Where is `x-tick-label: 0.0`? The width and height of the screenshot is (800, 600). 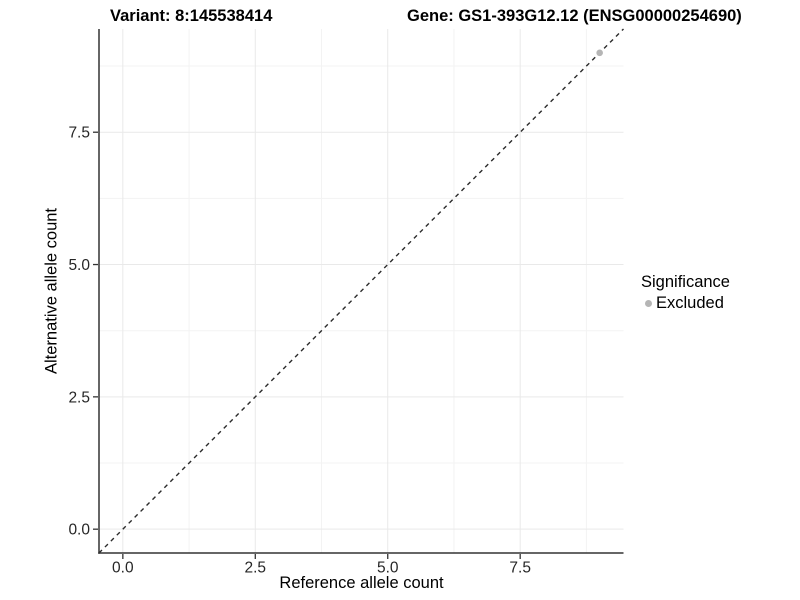 x-tick-label: 0.0 is located at coordinates (123, 568).